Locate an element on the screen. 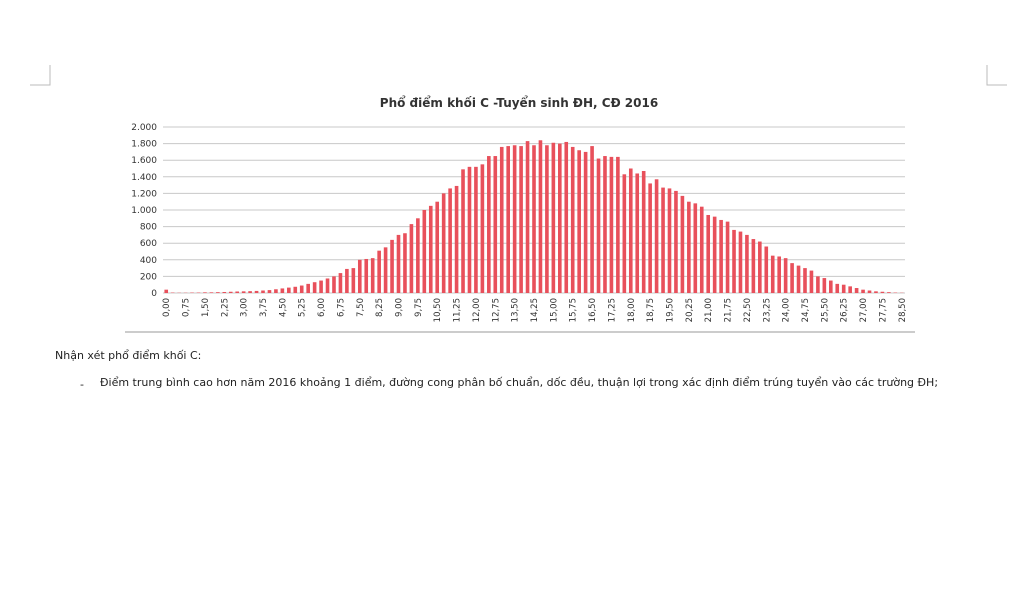 This screenshot has height=600, width=1029. x-tick-label: 15,00 is located at coordinates (554, 310).